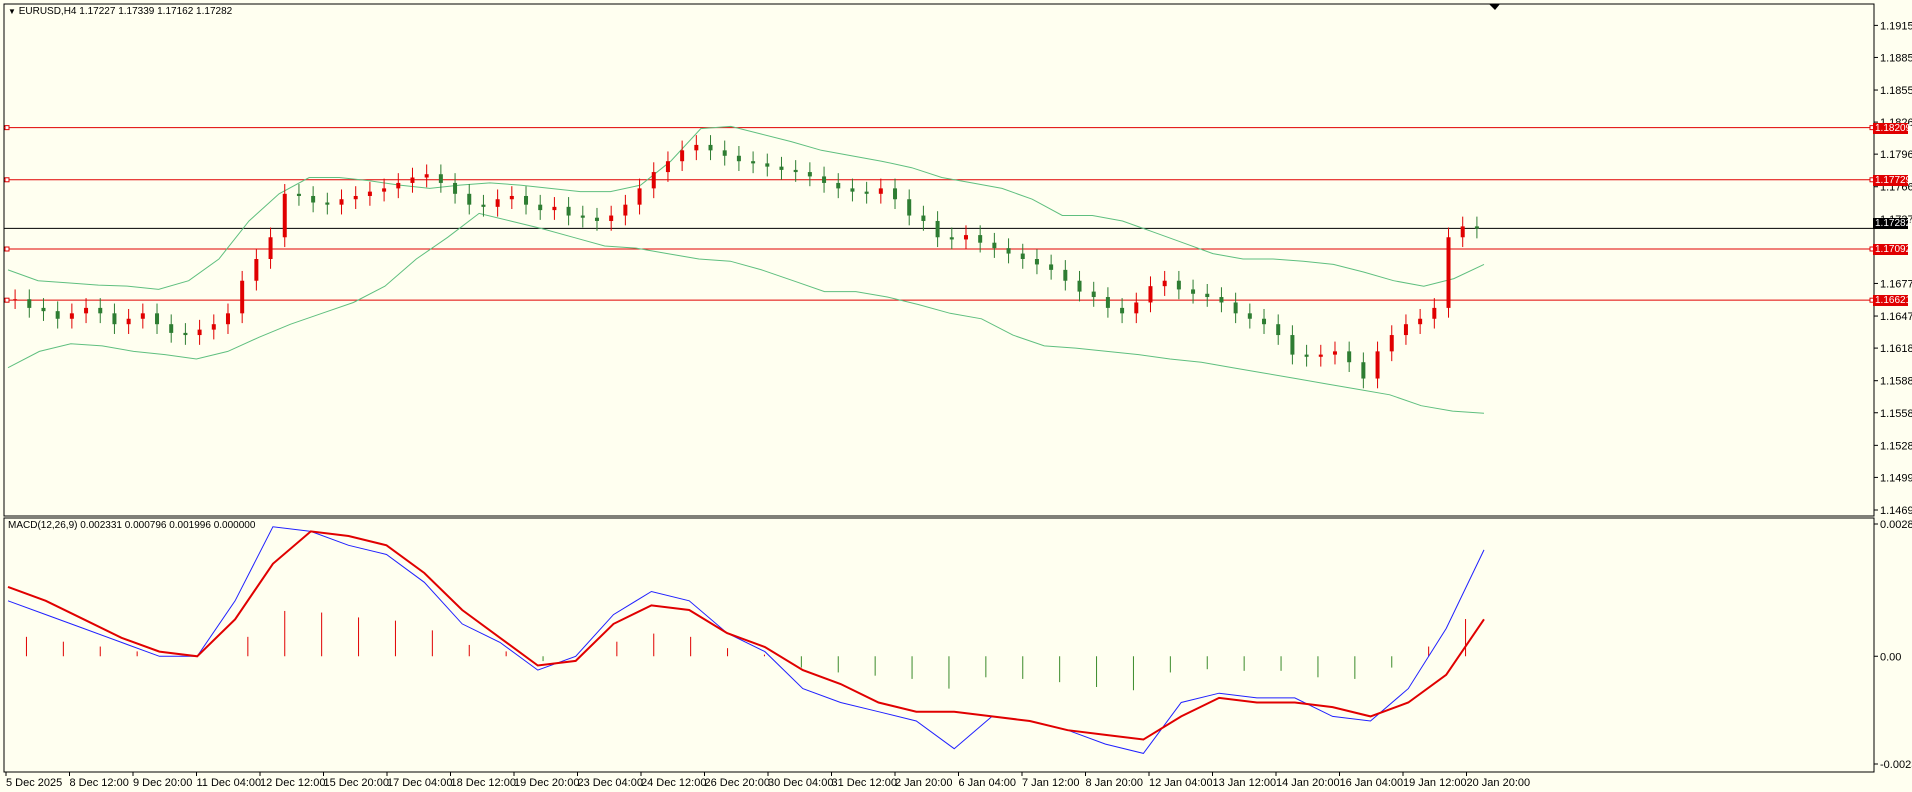  I want to click on time-tick-label: 12 Jan 04:00, so click(1181, 783).